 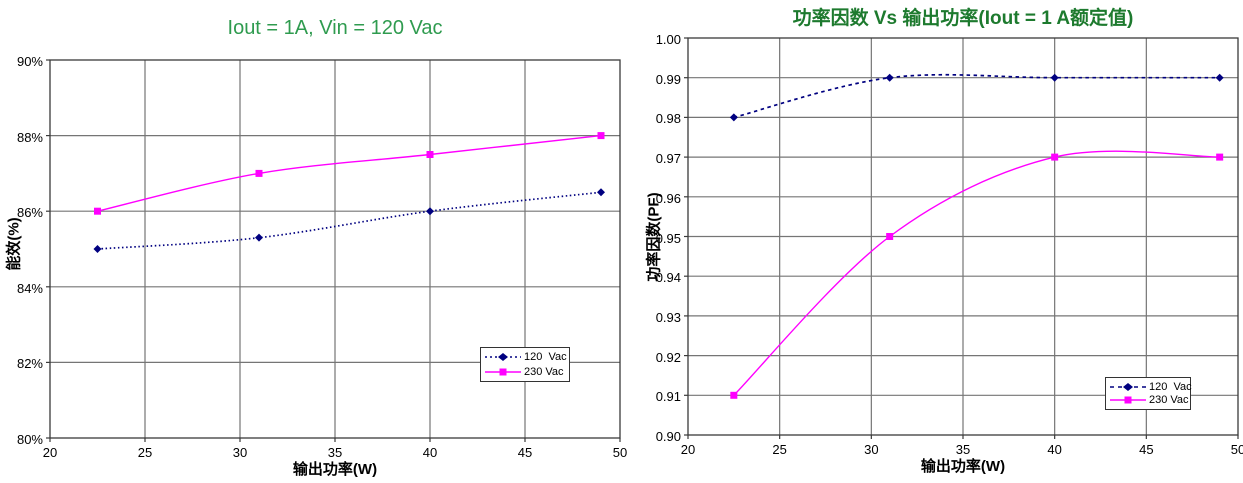 What do you see at coordinates (29, 439) in the screenshot?
I see `y-tick-label: 80%` at bounding box center [29, 439].